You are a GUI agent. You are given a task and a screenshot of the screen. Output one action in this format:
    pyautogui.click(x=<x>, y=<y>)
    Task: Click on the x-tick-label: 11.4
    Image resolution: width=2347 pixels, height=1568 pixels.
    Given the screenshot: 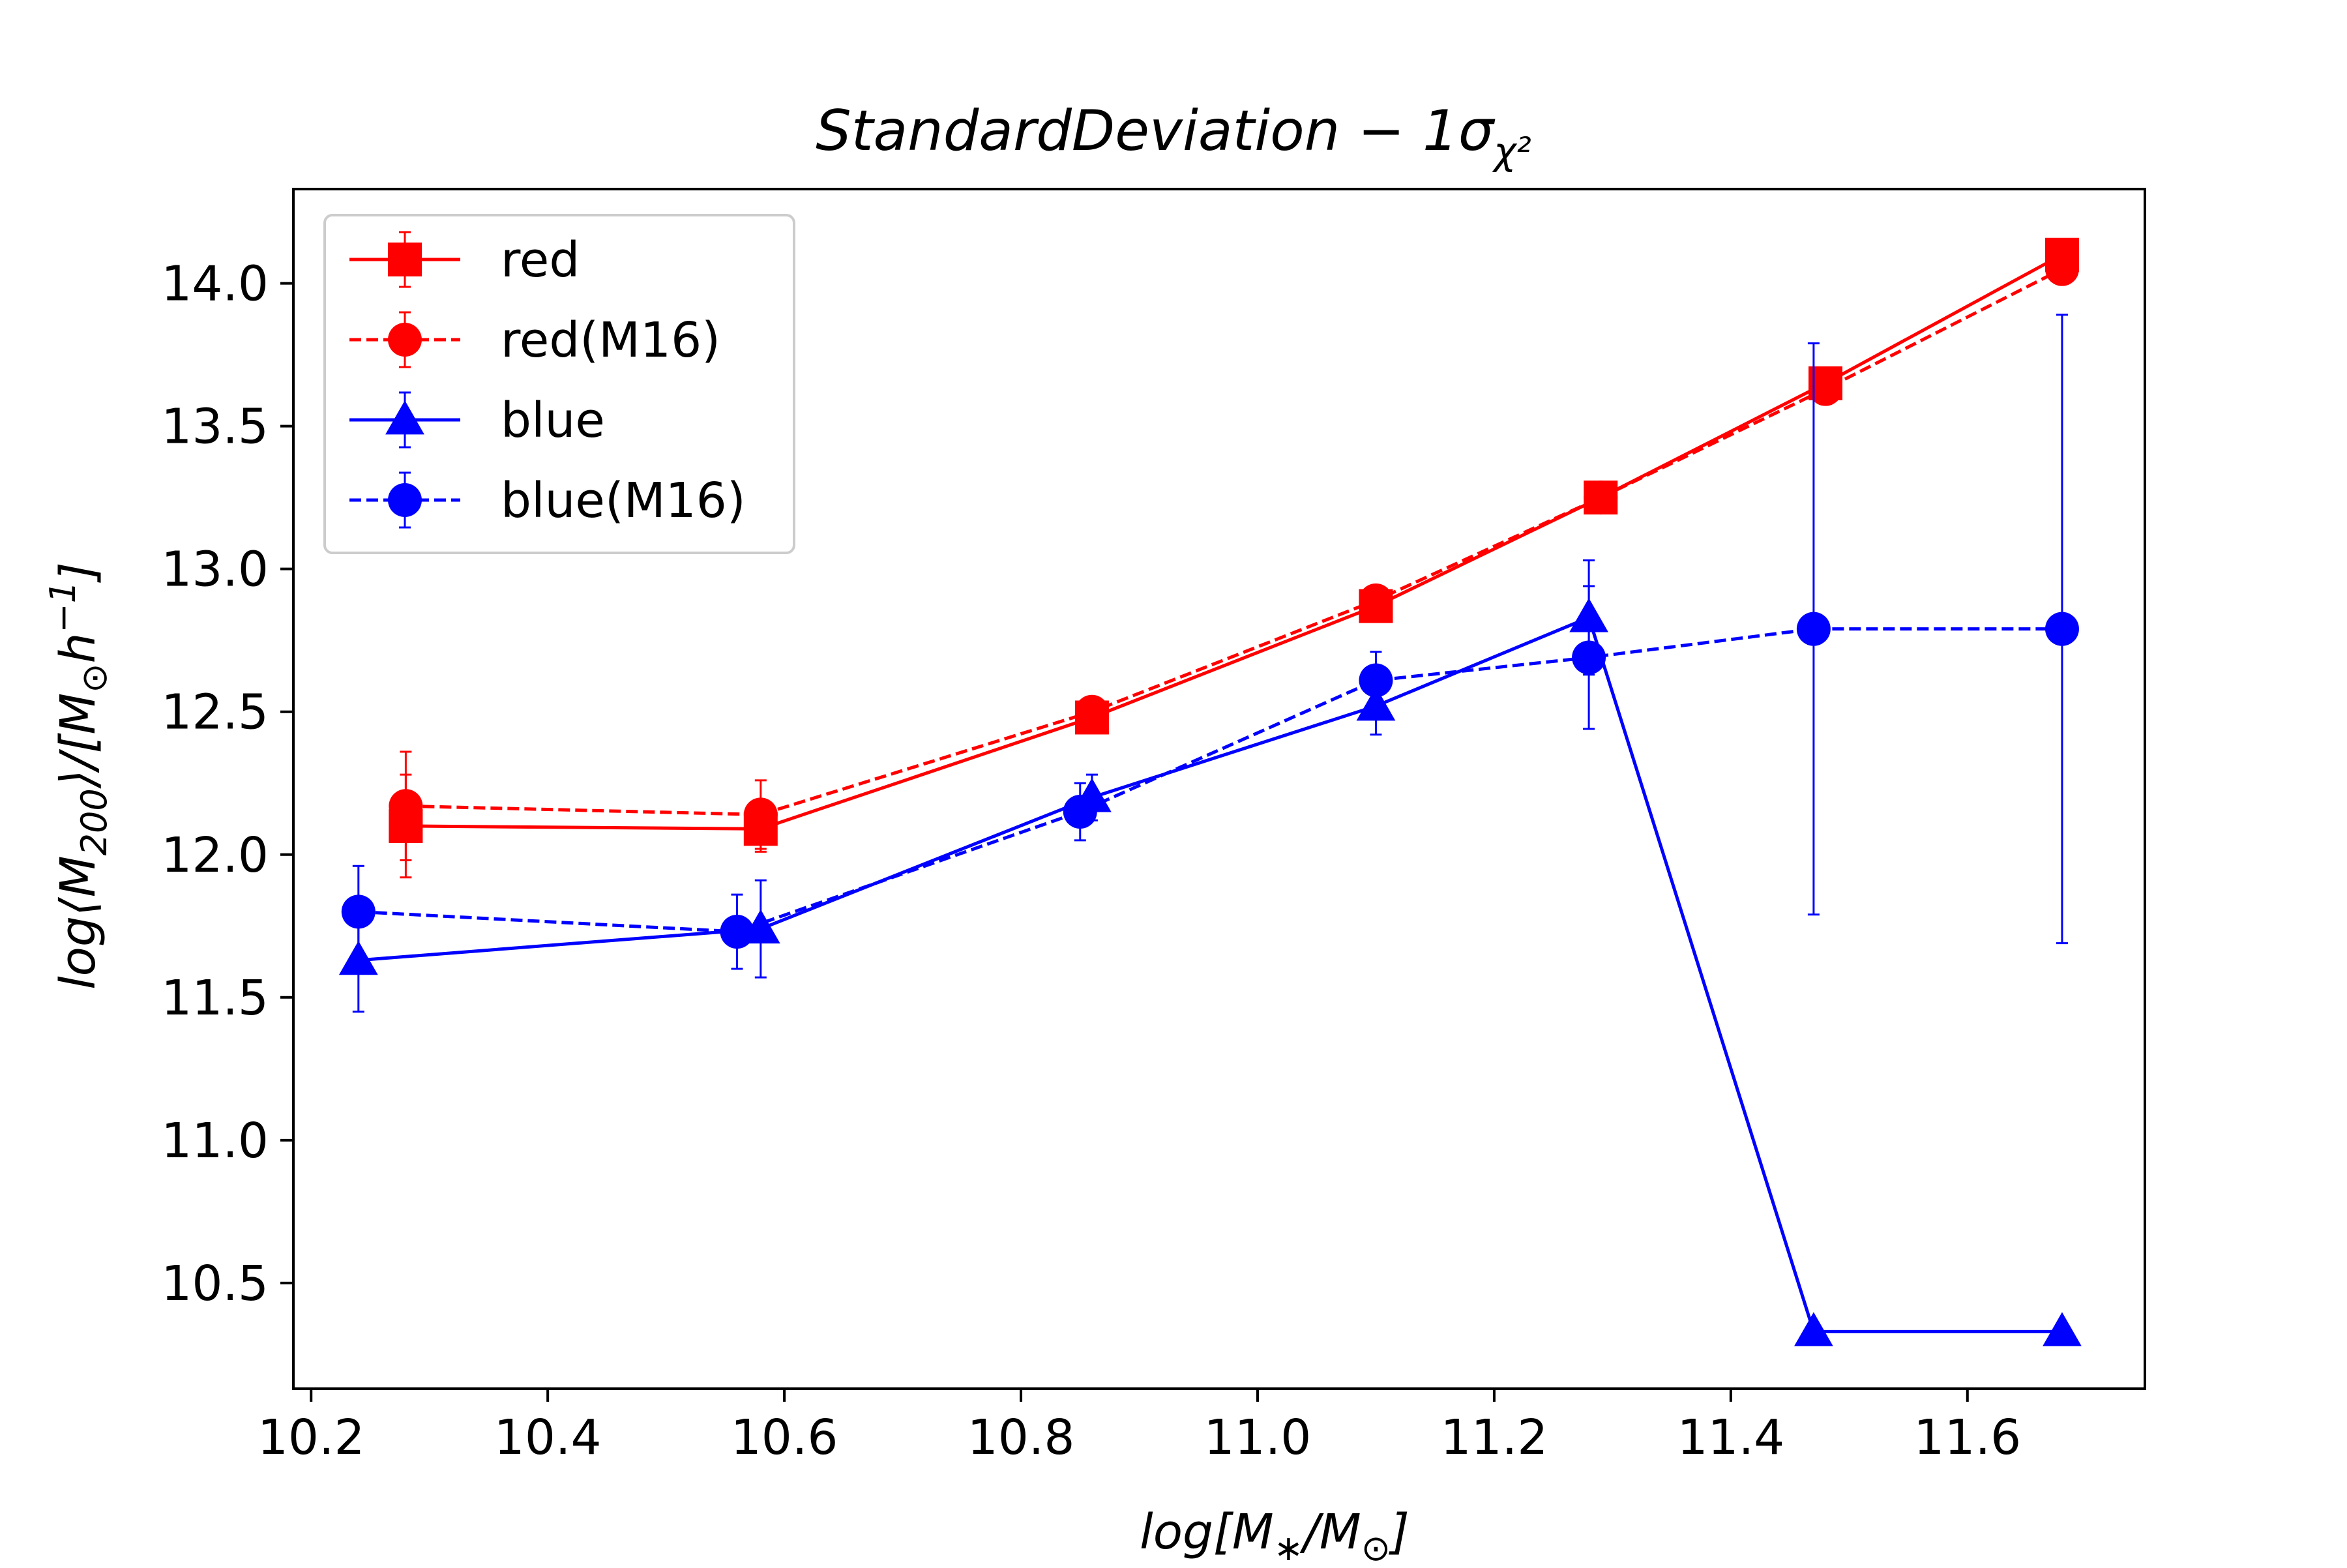 What is the action you would take?
    pyautogui.click(x=1730, y=1438)
    